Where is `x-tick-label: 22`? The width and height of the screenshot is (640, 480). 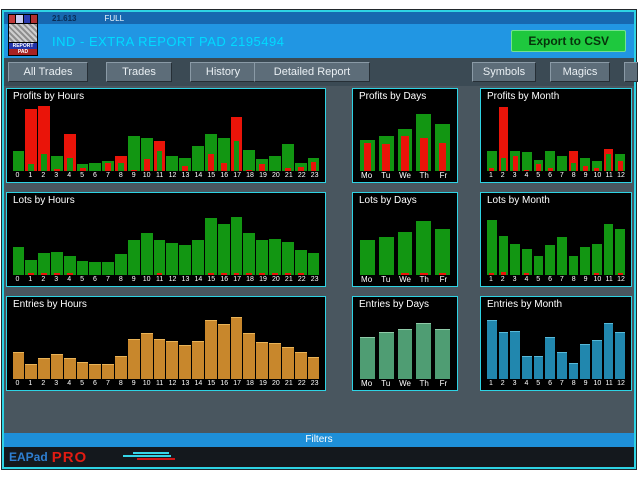
x-tick-label: 22 is located at coordinates (301, 383).